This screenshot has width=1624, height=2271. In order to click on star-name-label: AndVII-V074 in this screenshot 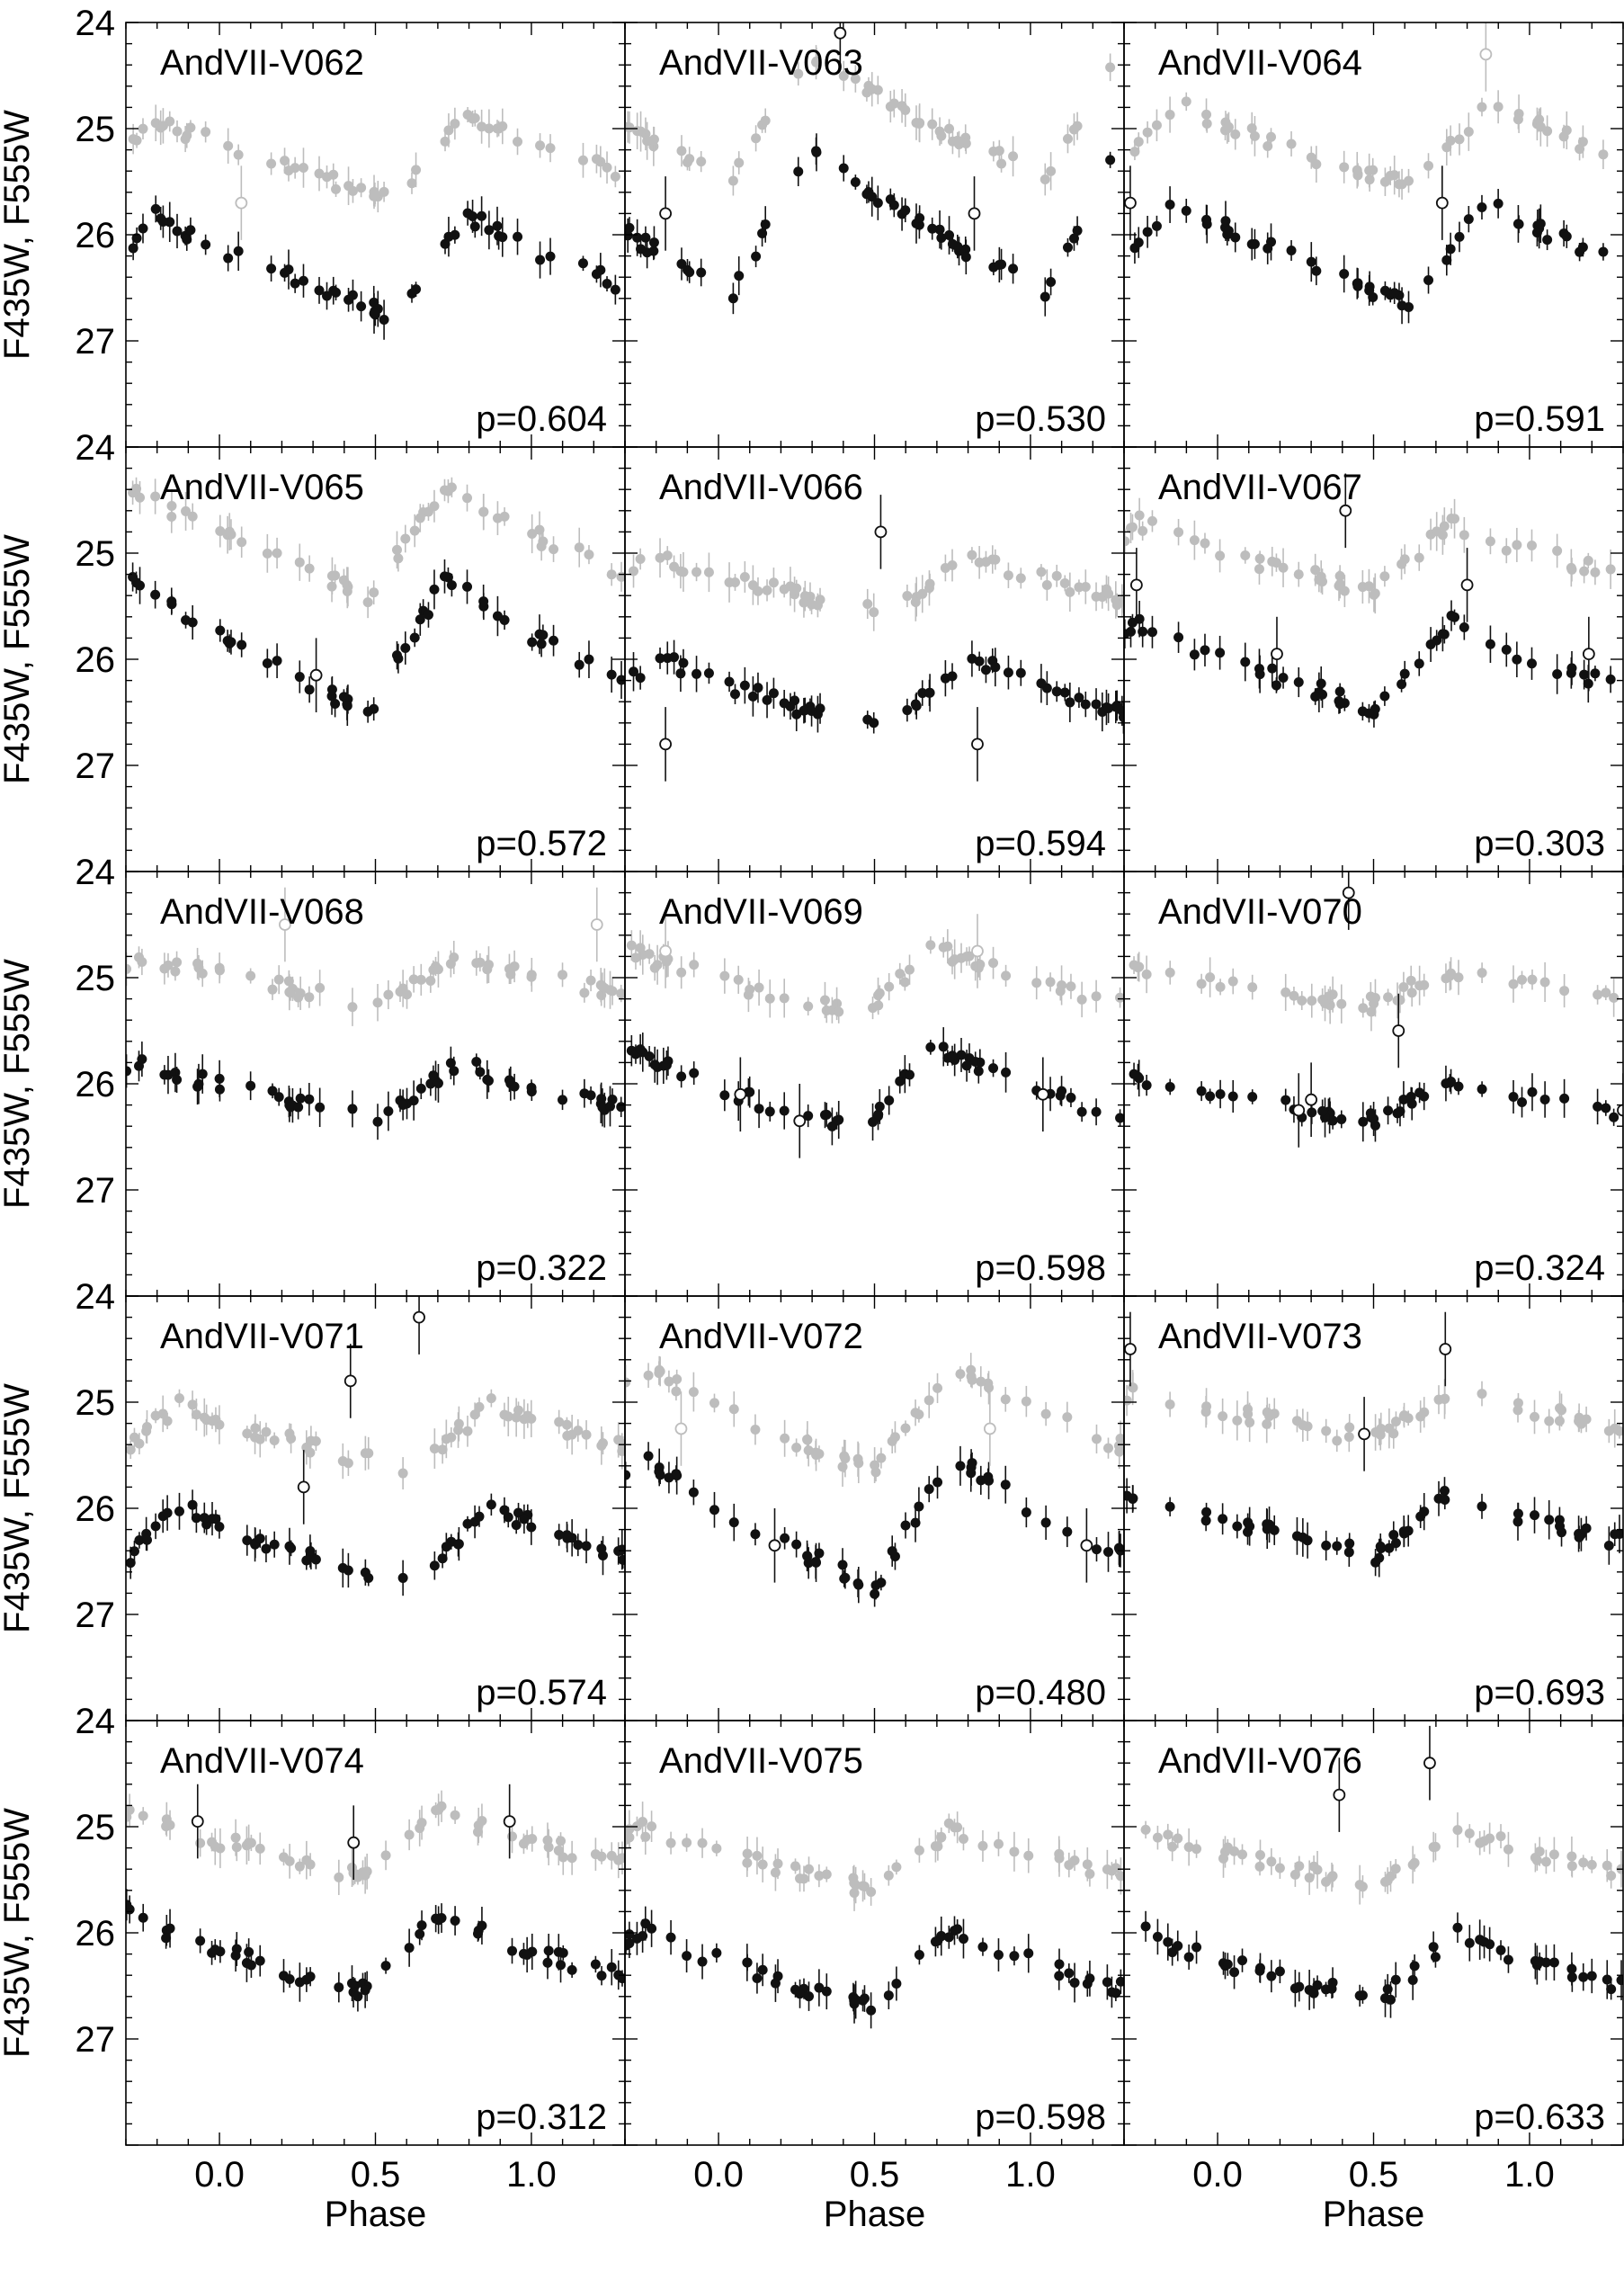, I will do `click(262, 1761)`.